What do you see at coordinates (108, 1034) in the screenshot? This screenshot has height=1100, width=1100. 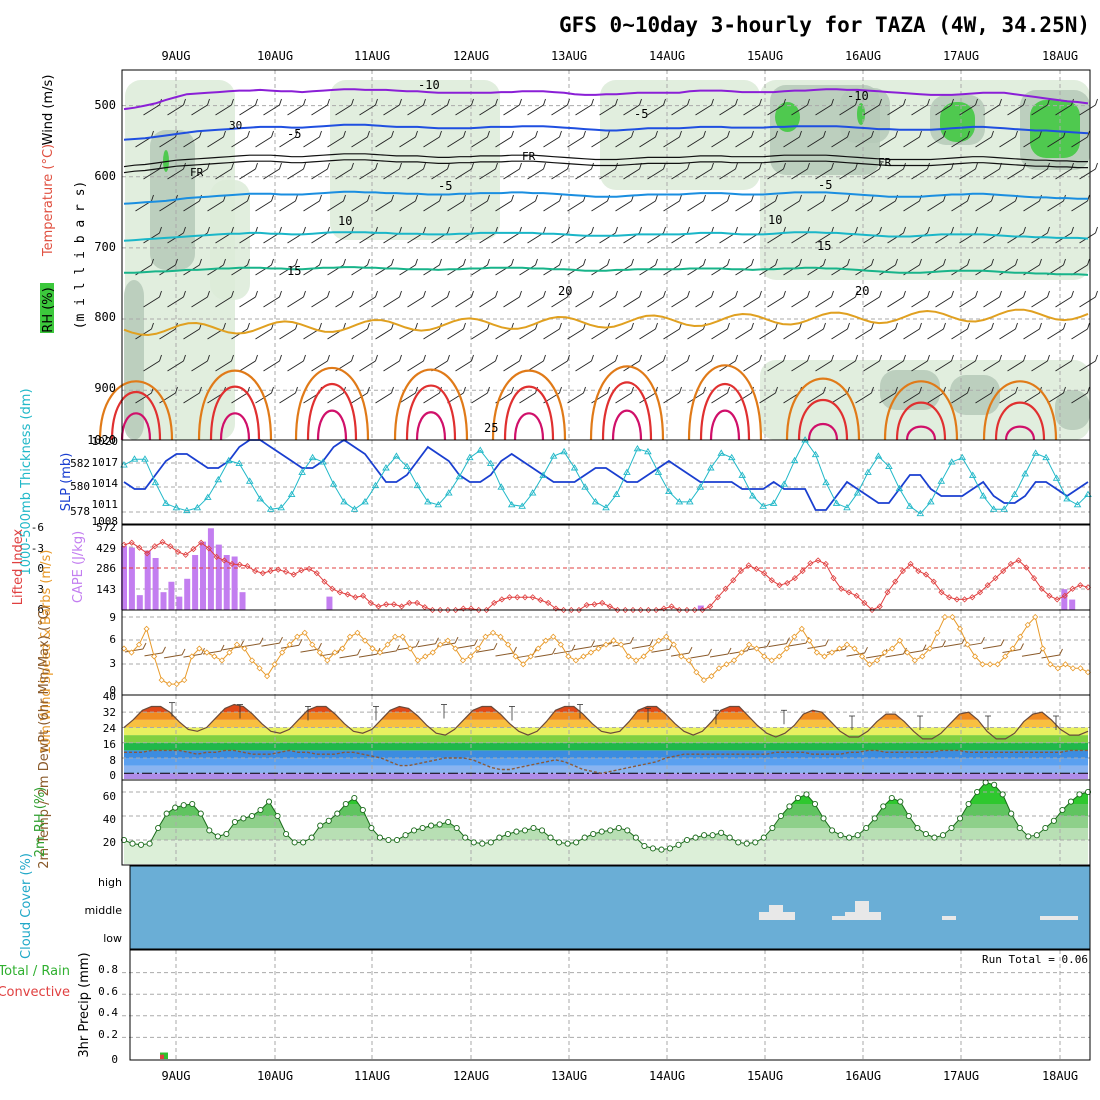 I see `precip-tick: 0.2` at bounding box center [108, 1034].